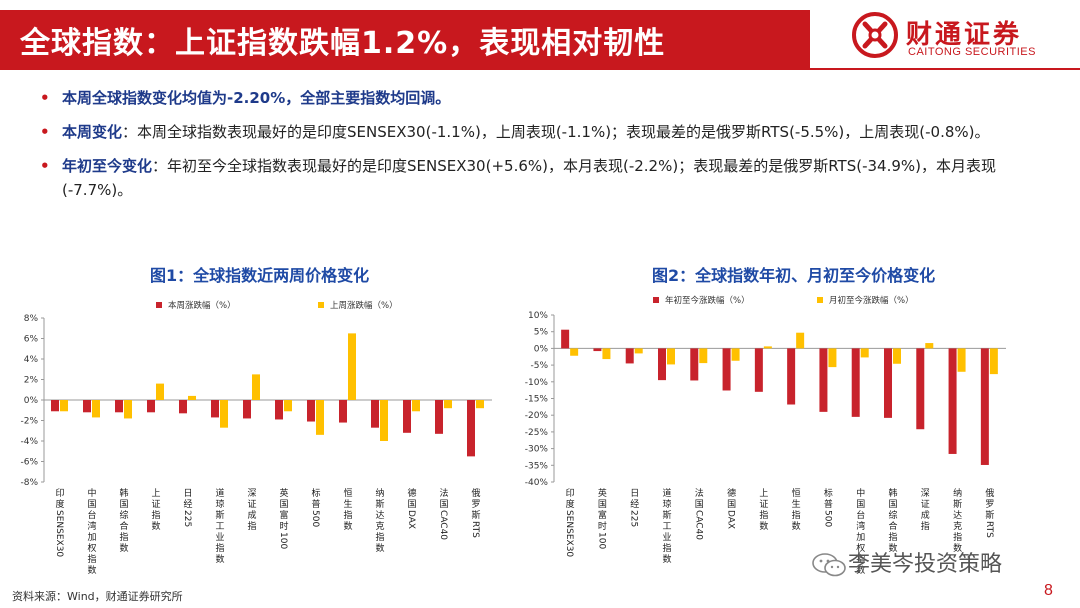 Image resolution: width=1080 pixels, height=608 pixels. What do you see at coordinates (475, 529) in the screenshot?
I see `x-tick-label: RTS` at bounding box center [475, 529].